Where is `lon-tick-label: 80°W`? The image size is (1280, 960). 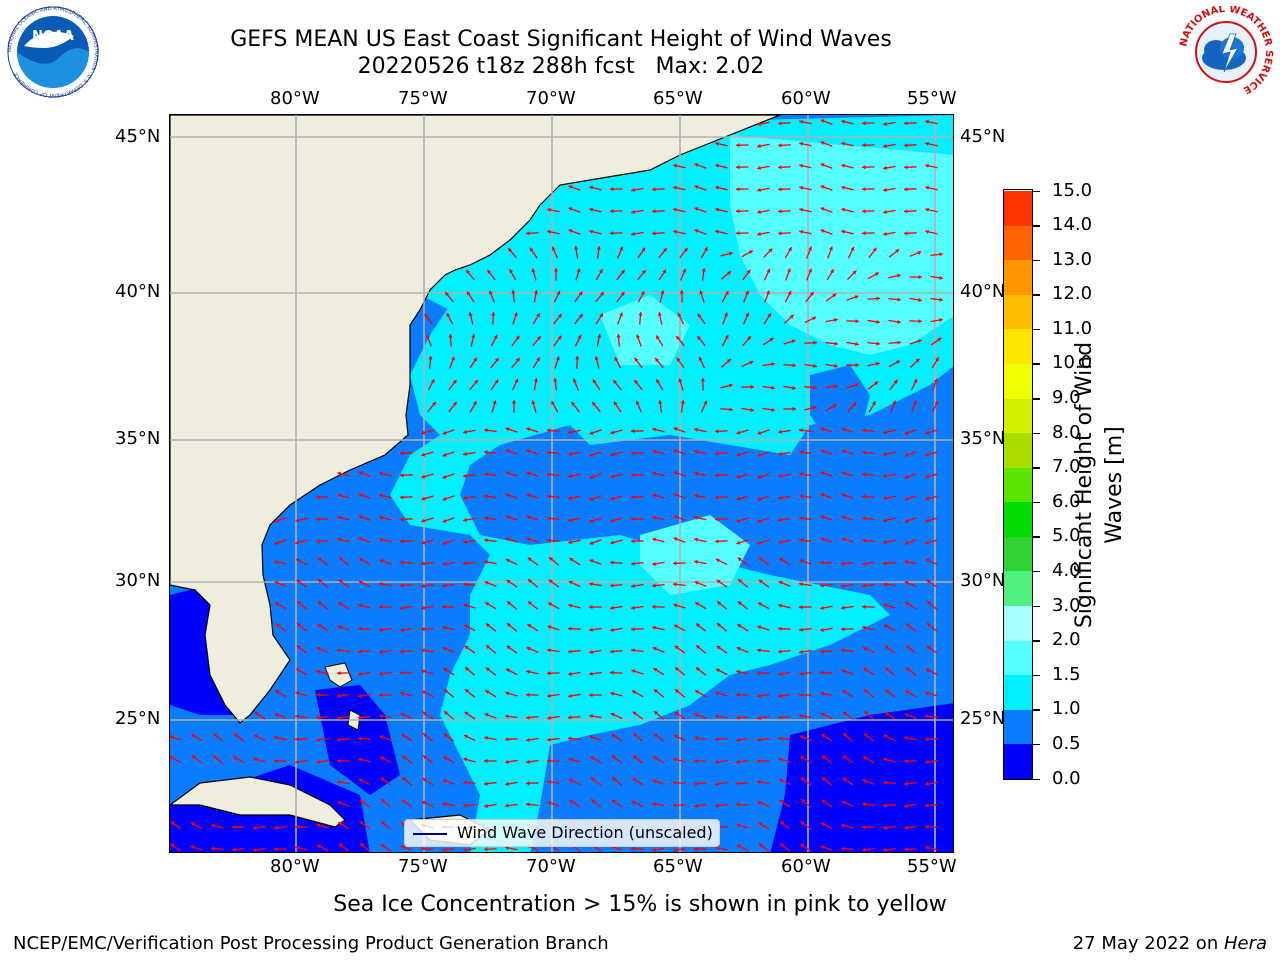 lon-tick-label: 80°W is located at coordinates (295, 866).